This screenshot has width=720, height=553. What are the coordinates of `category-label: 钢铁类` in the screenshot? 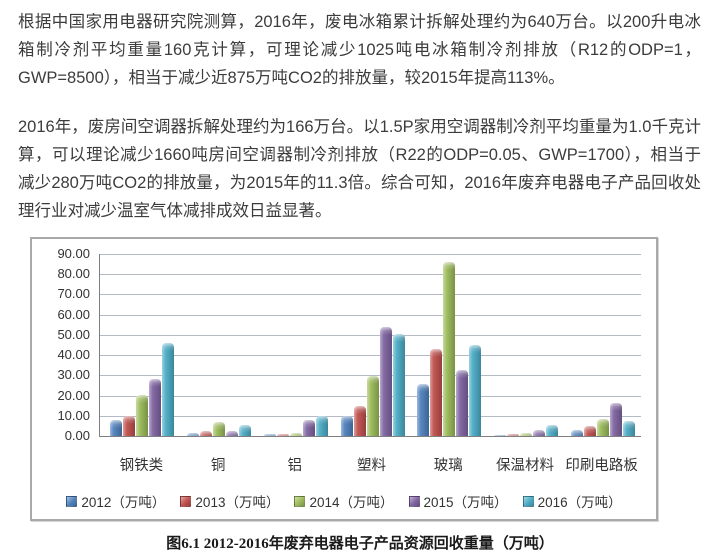 It's located at (141, 466).